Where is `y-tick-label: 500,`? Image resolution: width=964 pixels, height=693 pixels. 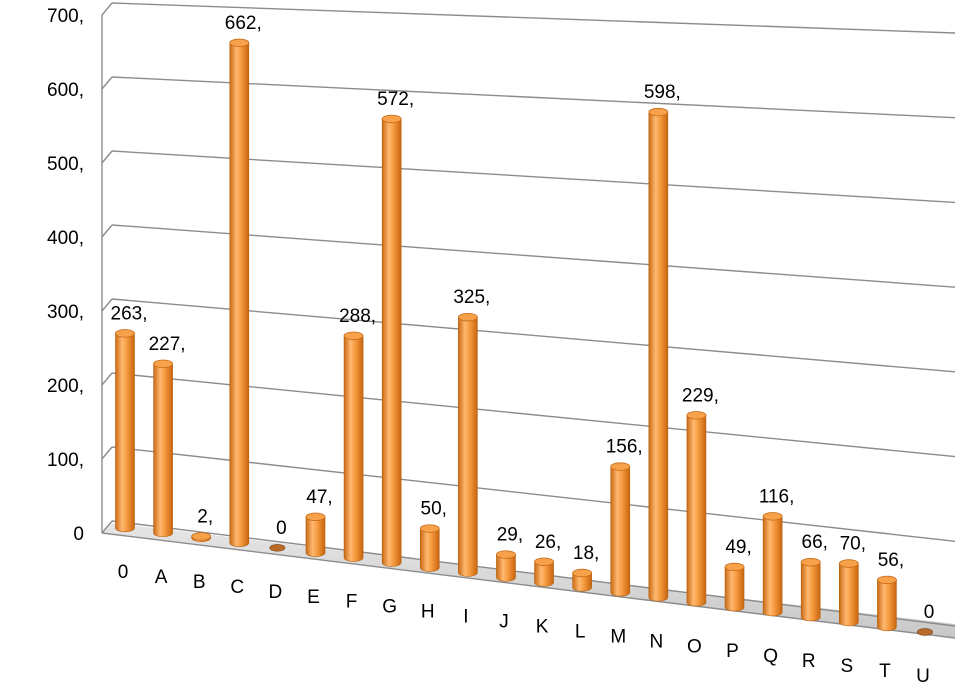 y-tick-label: 500, is located at coordinates (65, 164).